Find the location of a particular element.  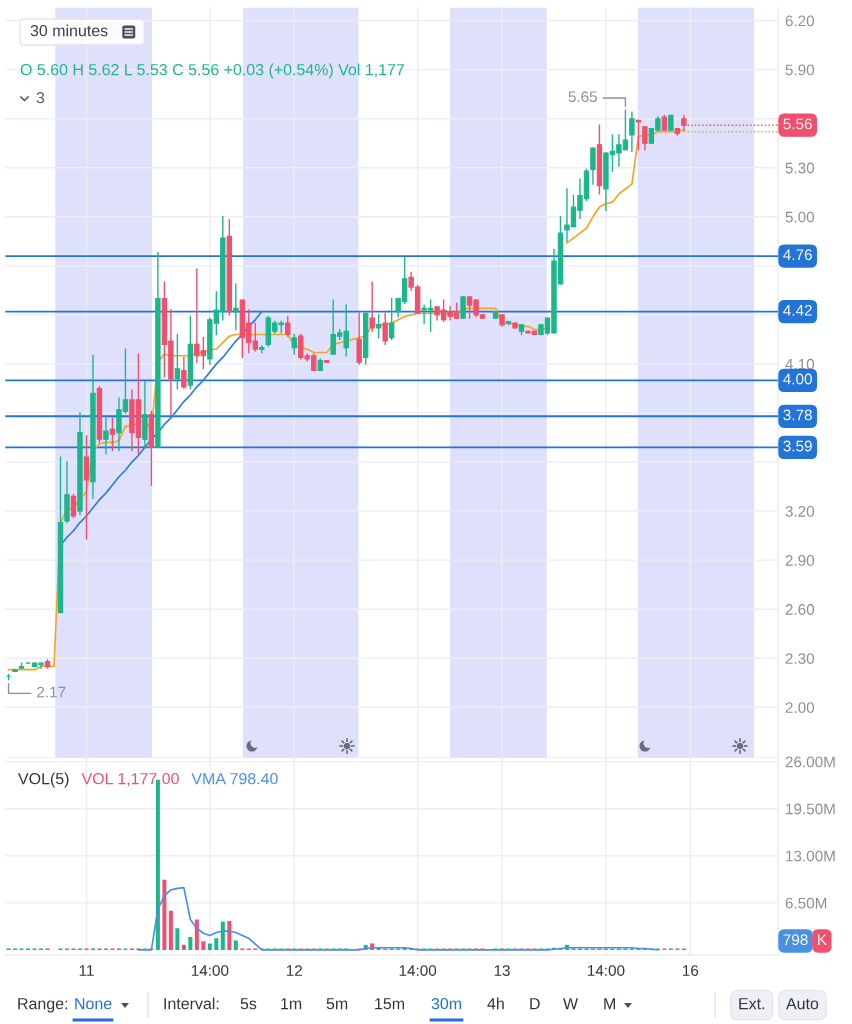

ref-line-label: 4.76 is located at coordinates (797, 255).